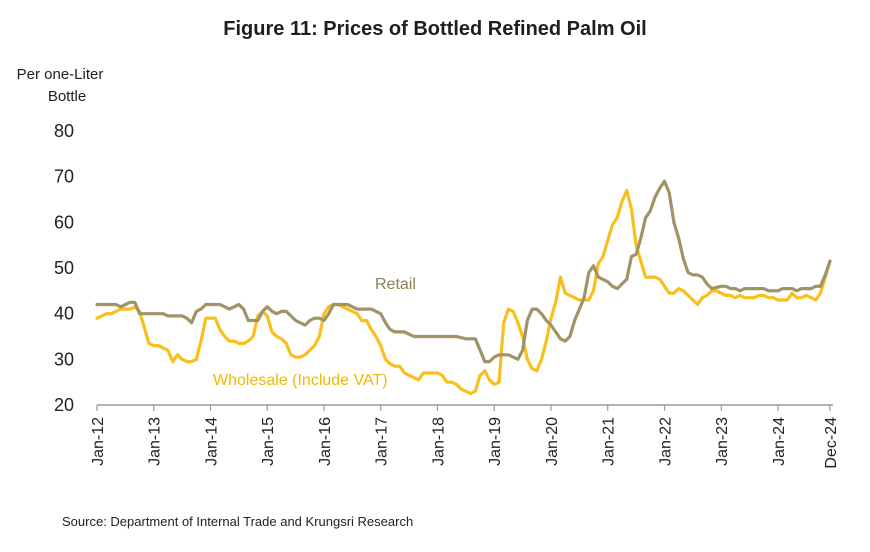 The width and height of the screenshot is (870, 552). Describe the element at coordinates (665, 441) in the screenshot. I see `x-tick-label: Jan-22` at that location.